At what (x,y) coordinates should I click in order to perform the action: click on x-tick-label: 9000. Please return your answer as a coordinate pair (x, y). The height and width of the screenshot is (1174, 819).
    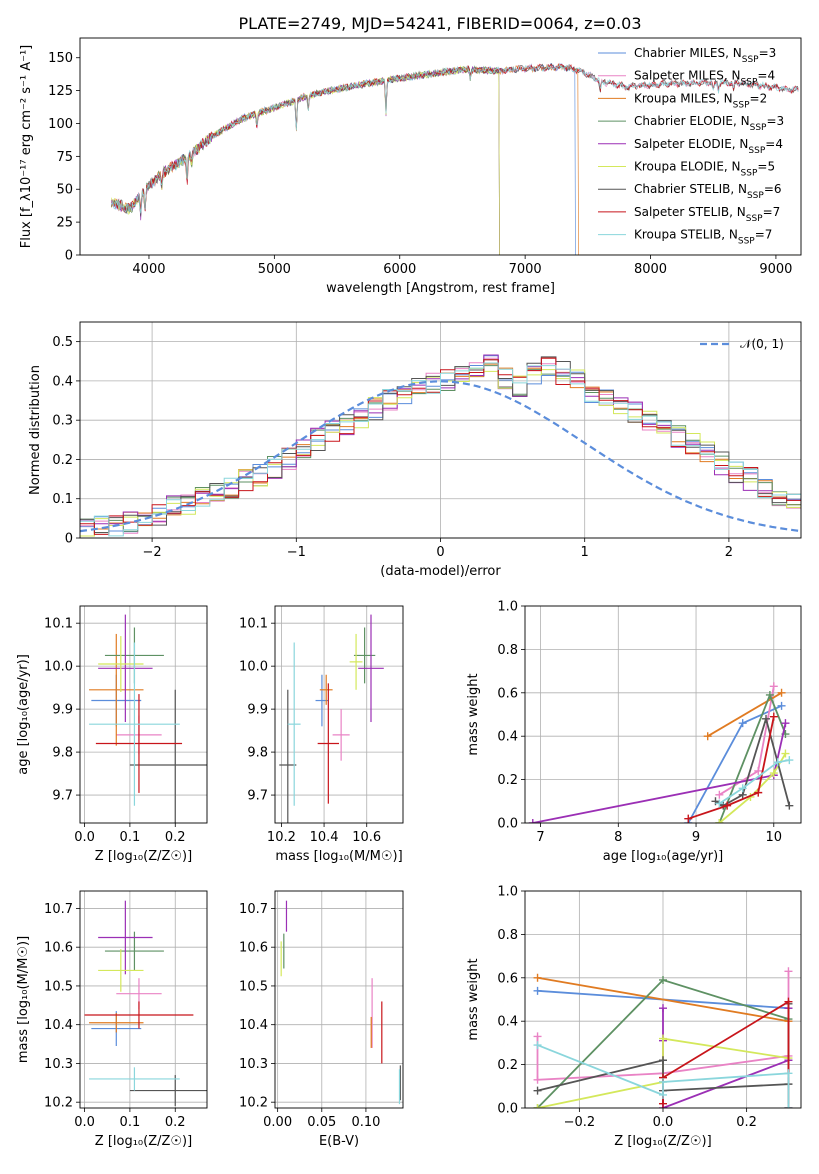
    Looking at the image, I should click on (775, 269).